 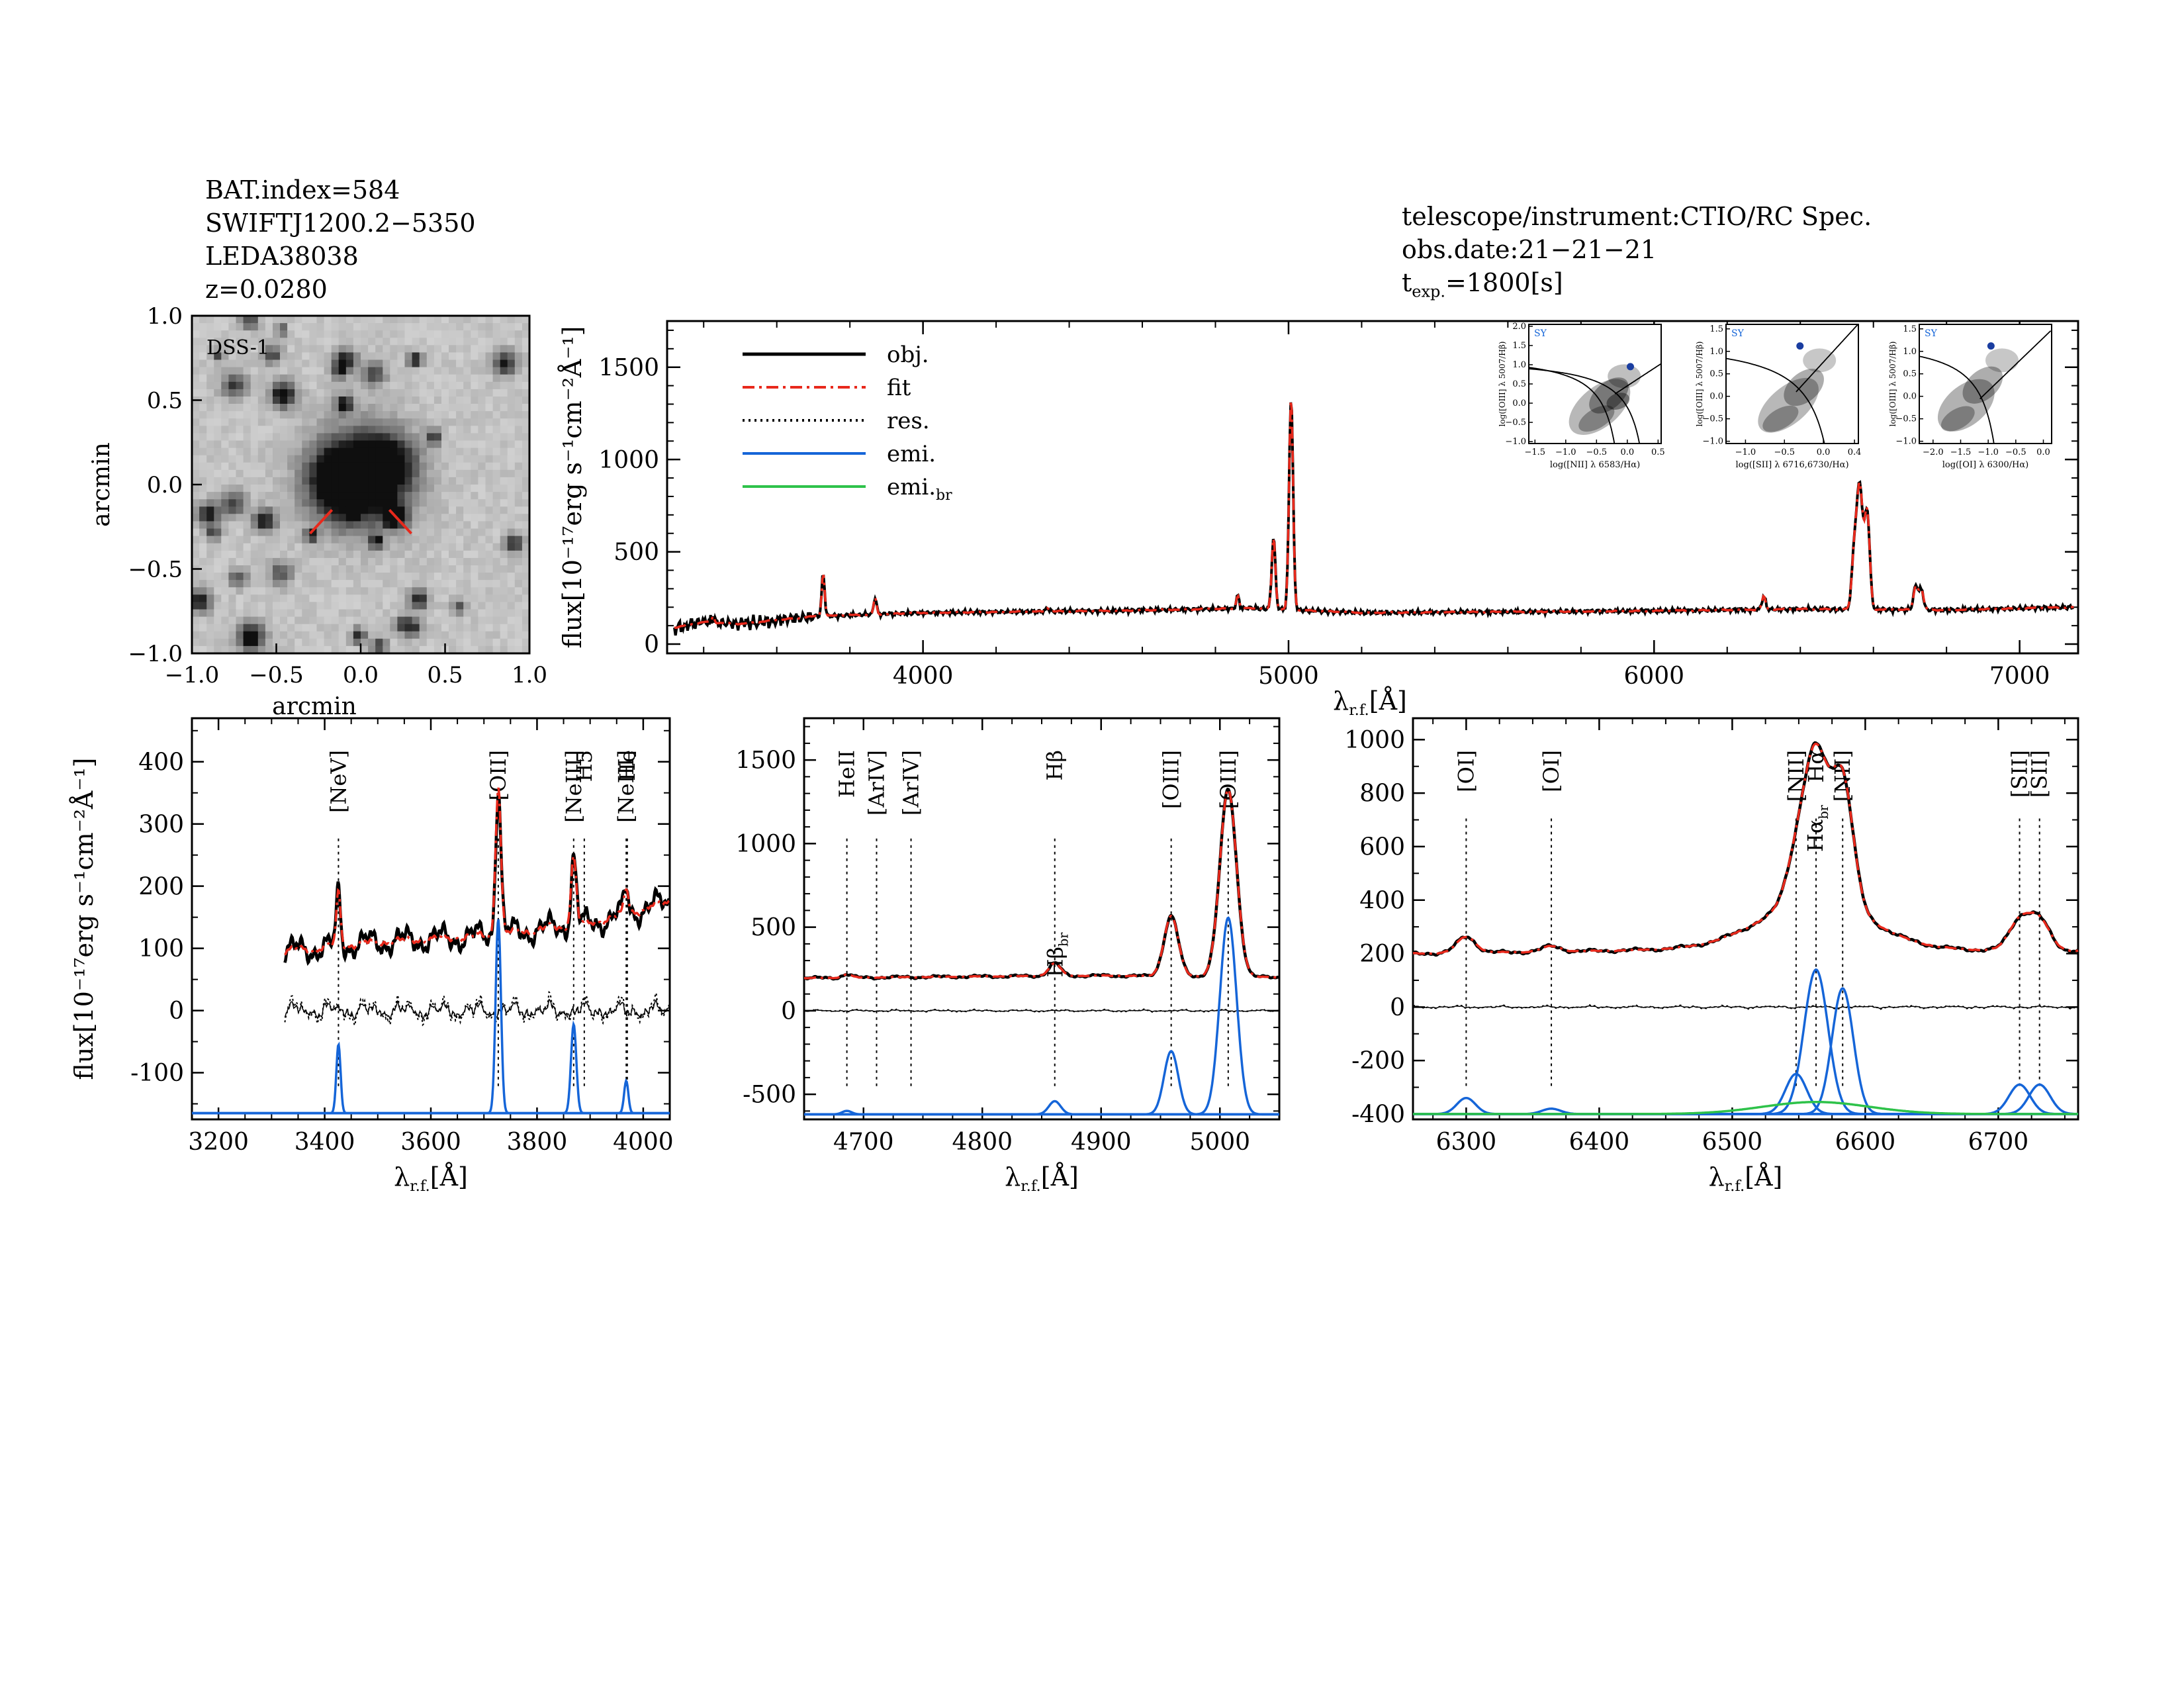 What do you see at coordinates (1595, 403) in the screenshot?
I see `bpt-density` at bounding box center [1595, 403].